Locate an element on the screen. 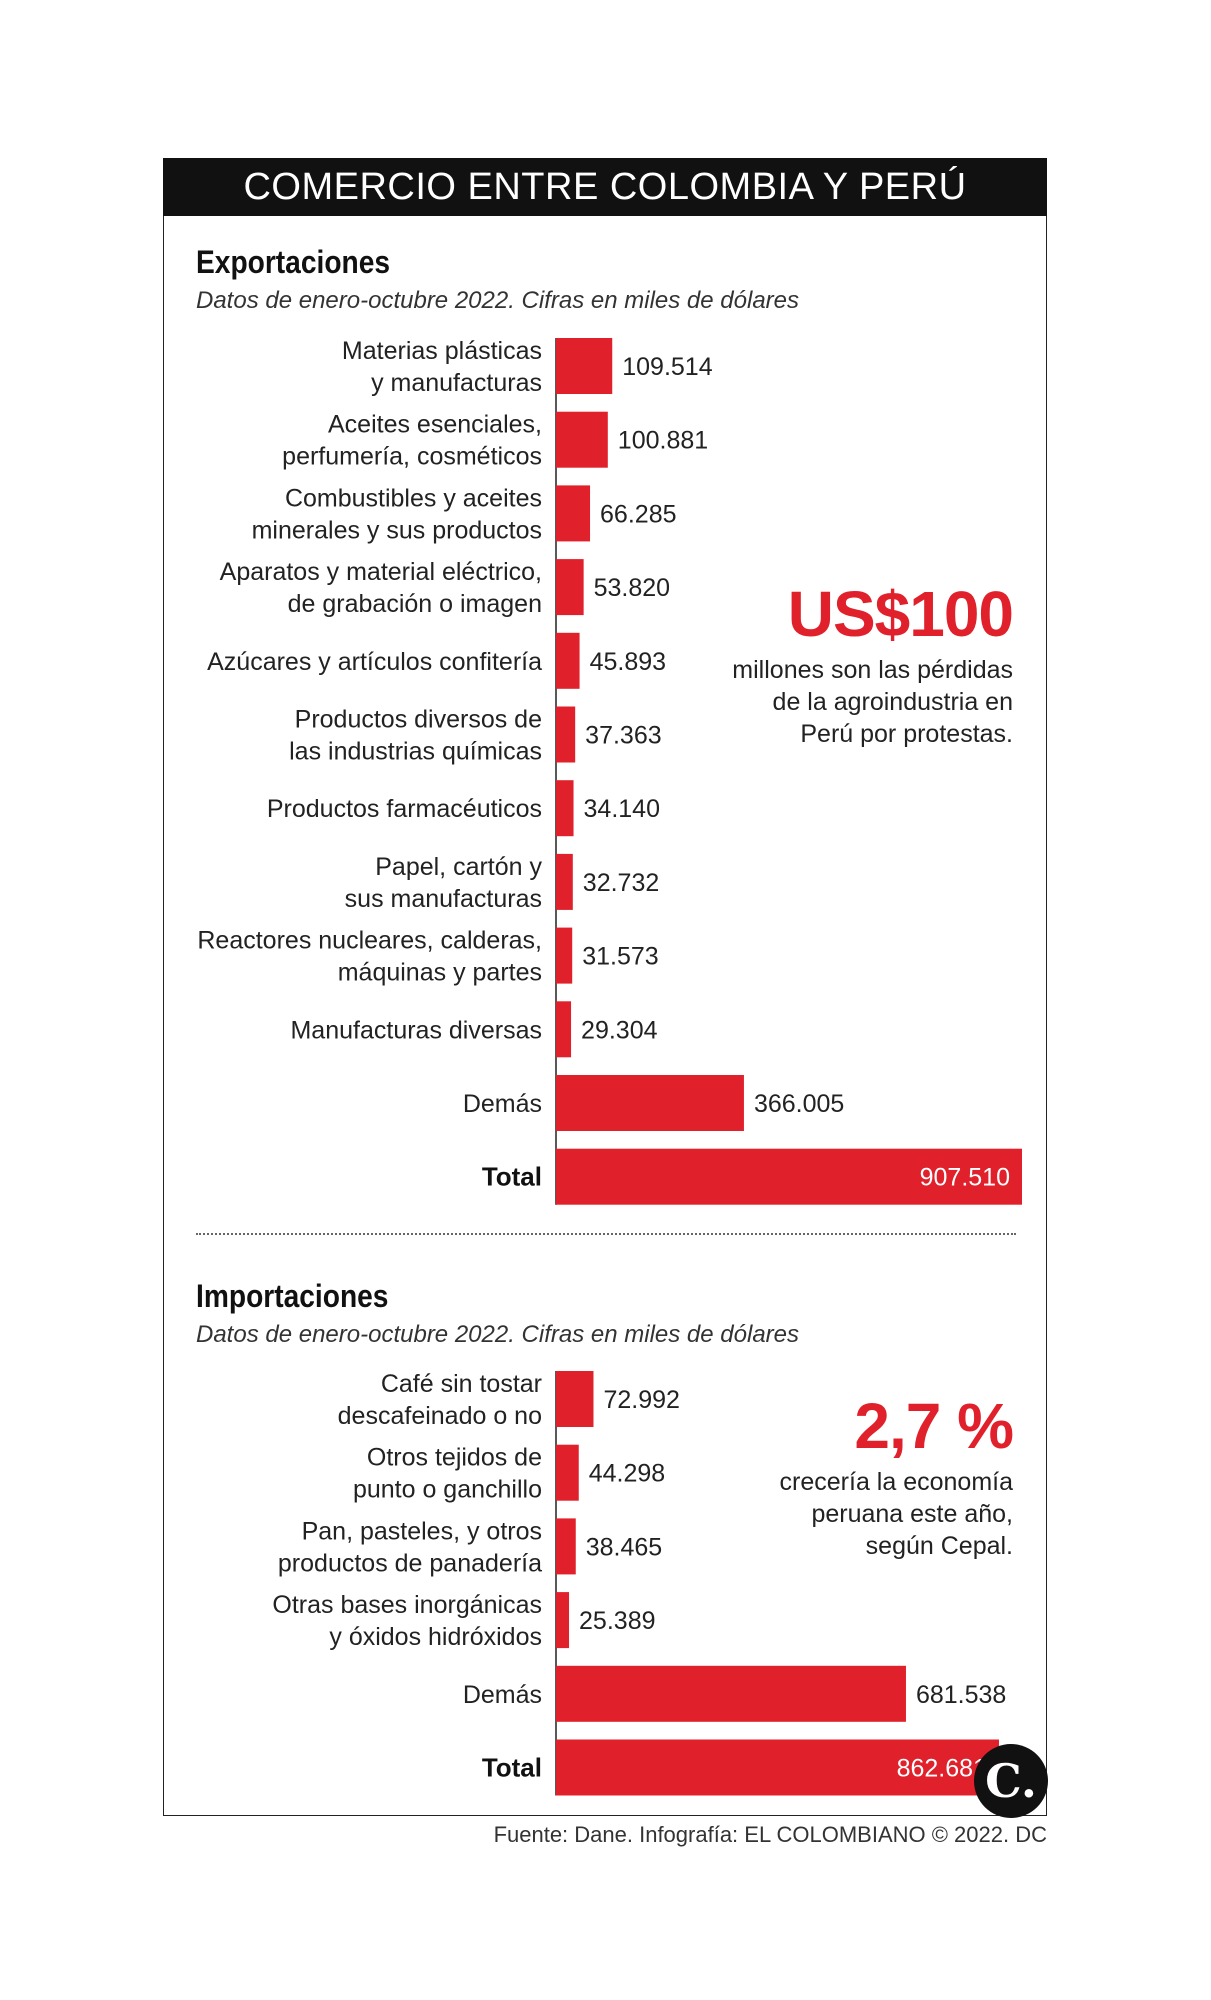  value-label: 37.363 is located at coordinates (623, 736).